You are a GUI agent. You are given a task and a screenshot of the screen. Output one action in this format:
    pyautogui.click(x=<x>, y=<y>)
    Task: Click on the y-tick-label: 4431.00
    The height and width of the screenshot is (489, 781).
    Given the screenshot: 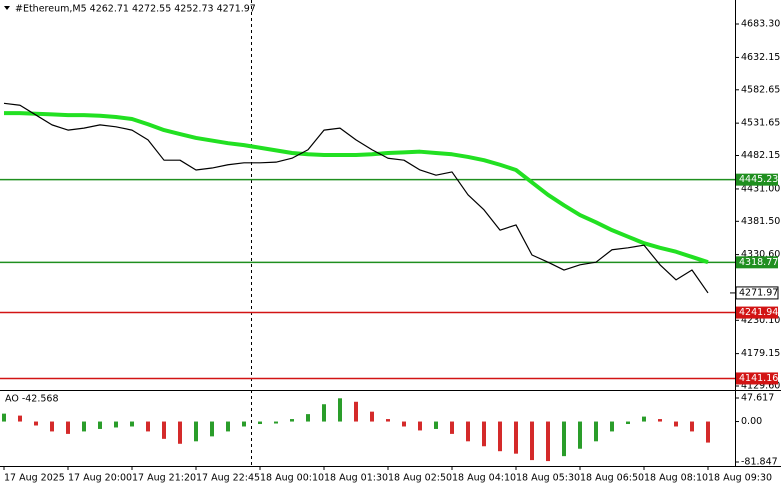 What is the action you would take?
    pyautogui.click(x=760, y=188)
    